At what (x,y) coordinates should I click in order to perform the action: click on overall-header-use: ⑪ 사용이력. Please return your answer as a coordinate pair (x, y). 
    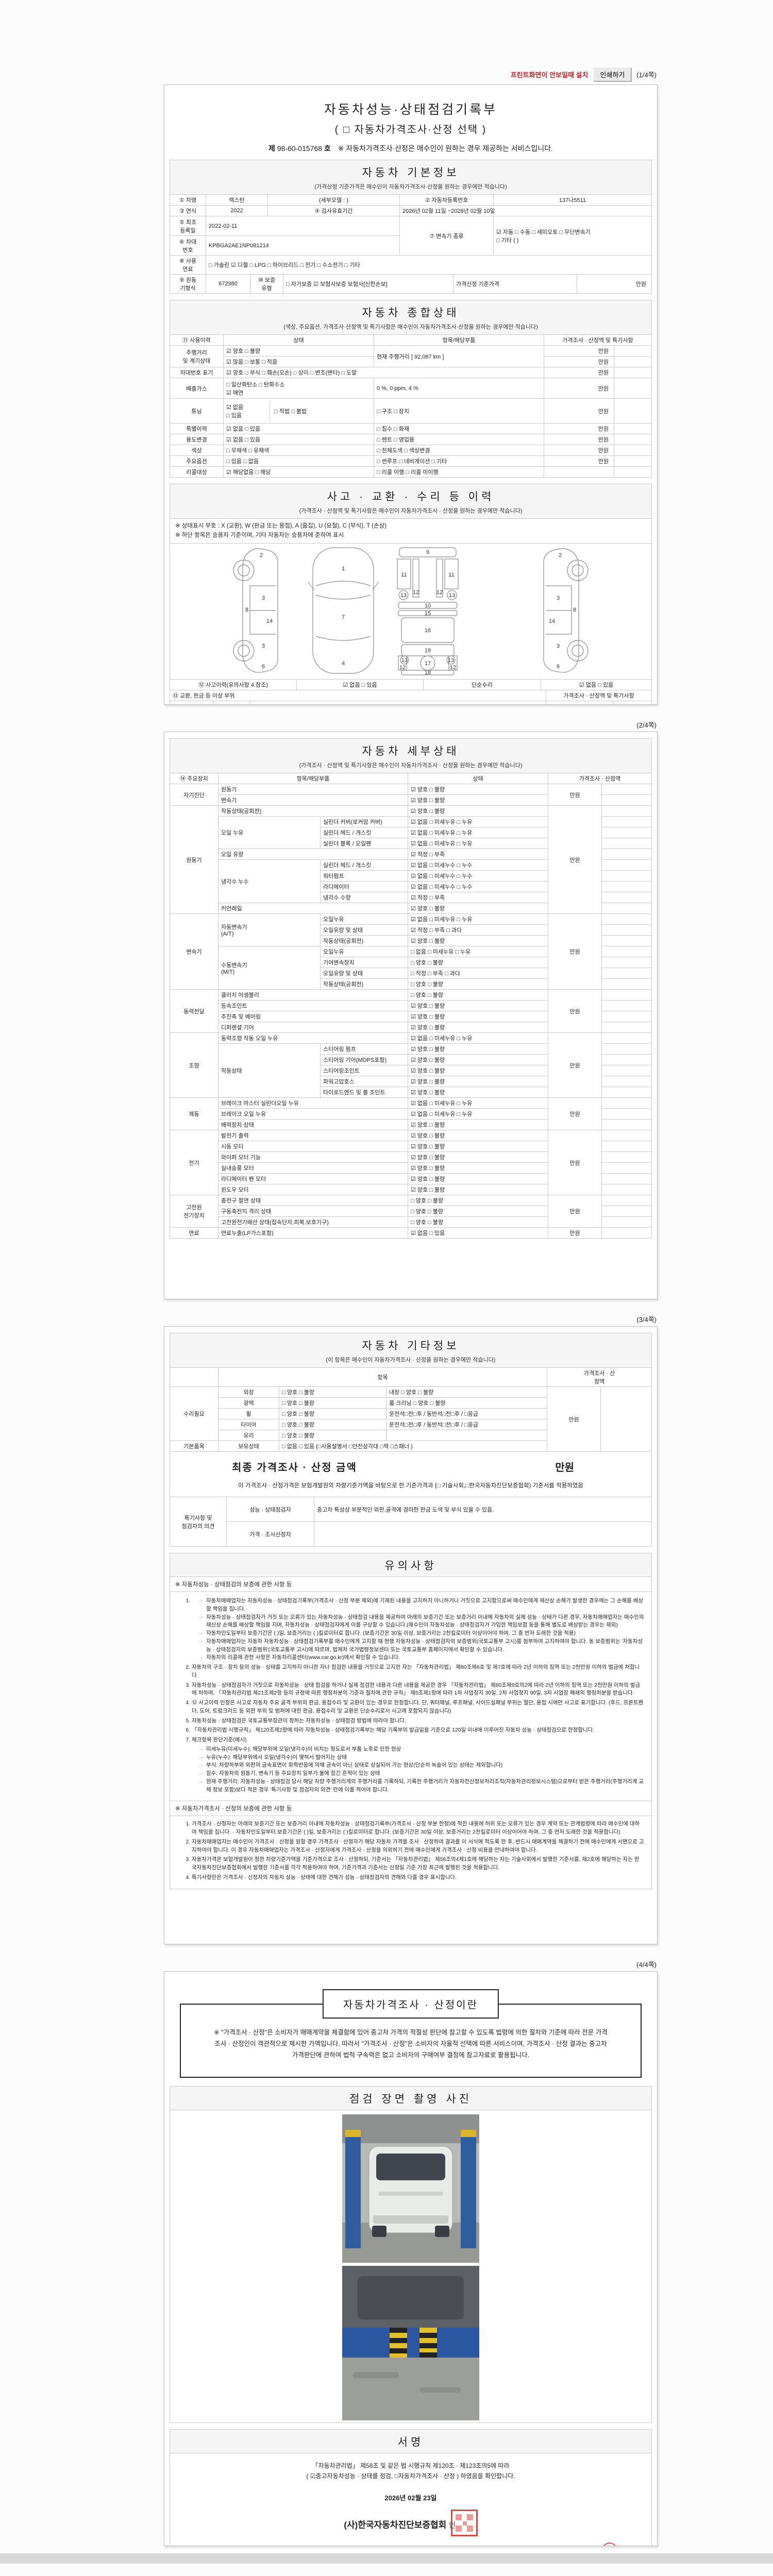
    Looking at the image, I should click on (197, 340).